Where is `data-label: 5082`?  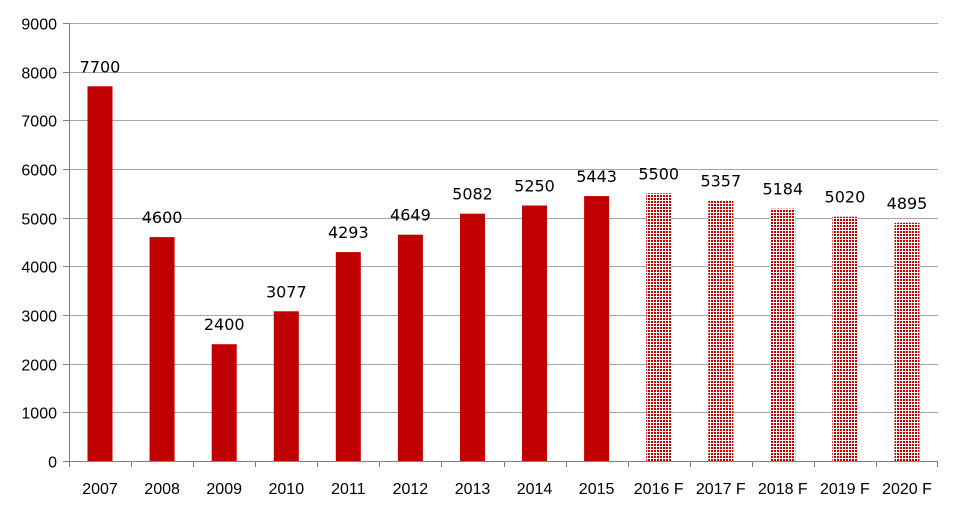 data-label: 5082 is located at coordinates (472, 194).